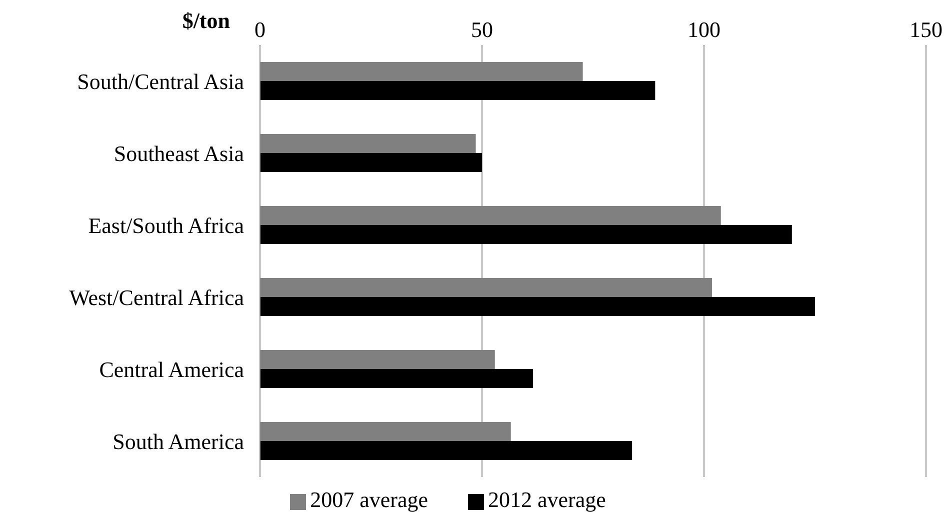 Image resolution: width=950 pixels, height=521 pixels. Describe the element at coordinates (166, 225) in the screenshot. I see `y-tick-label: East/South Africa` at that location.